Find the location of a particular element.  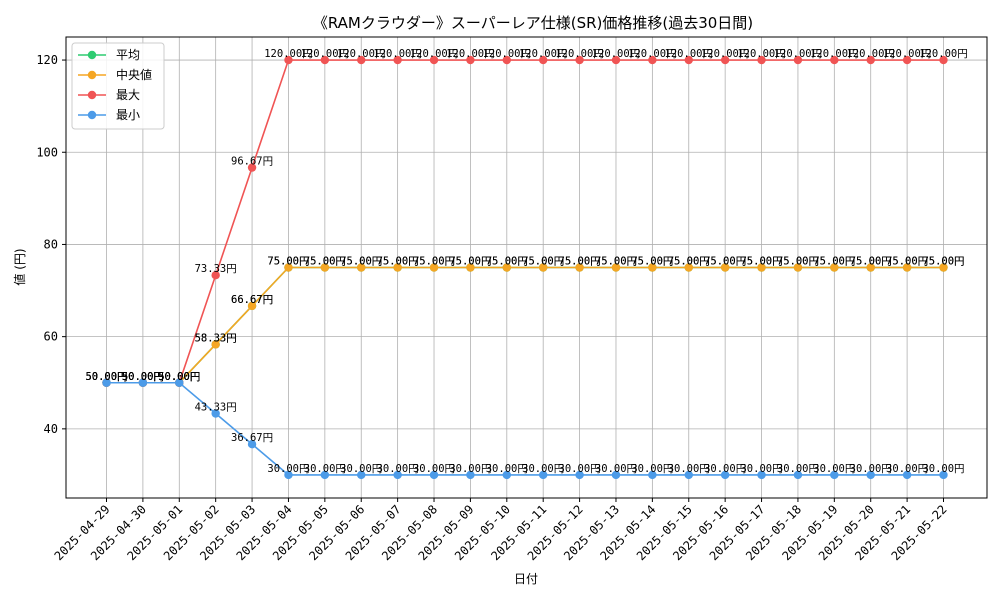

x-axis-label: 日付 is located at coordinates (526, 579).